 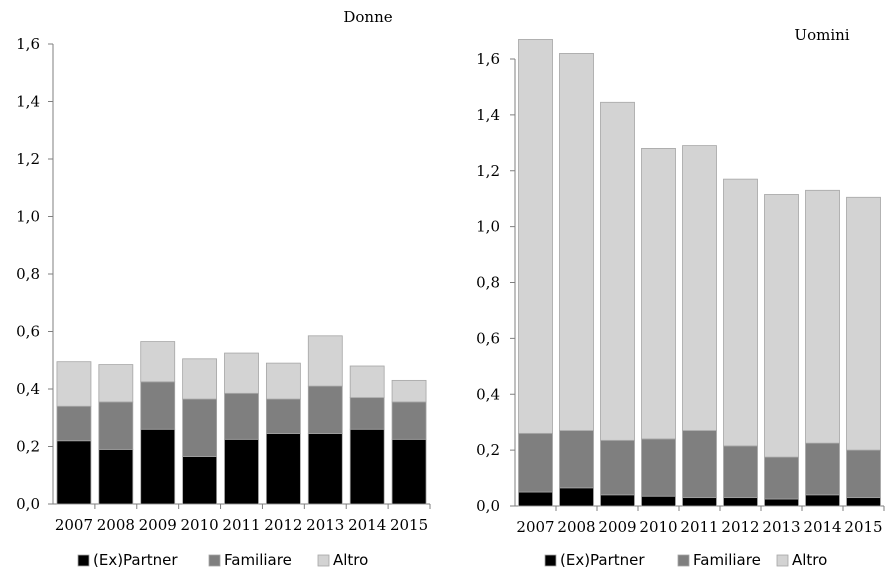 I want to click on chart-title: Donne, so click(x=367, y=17).